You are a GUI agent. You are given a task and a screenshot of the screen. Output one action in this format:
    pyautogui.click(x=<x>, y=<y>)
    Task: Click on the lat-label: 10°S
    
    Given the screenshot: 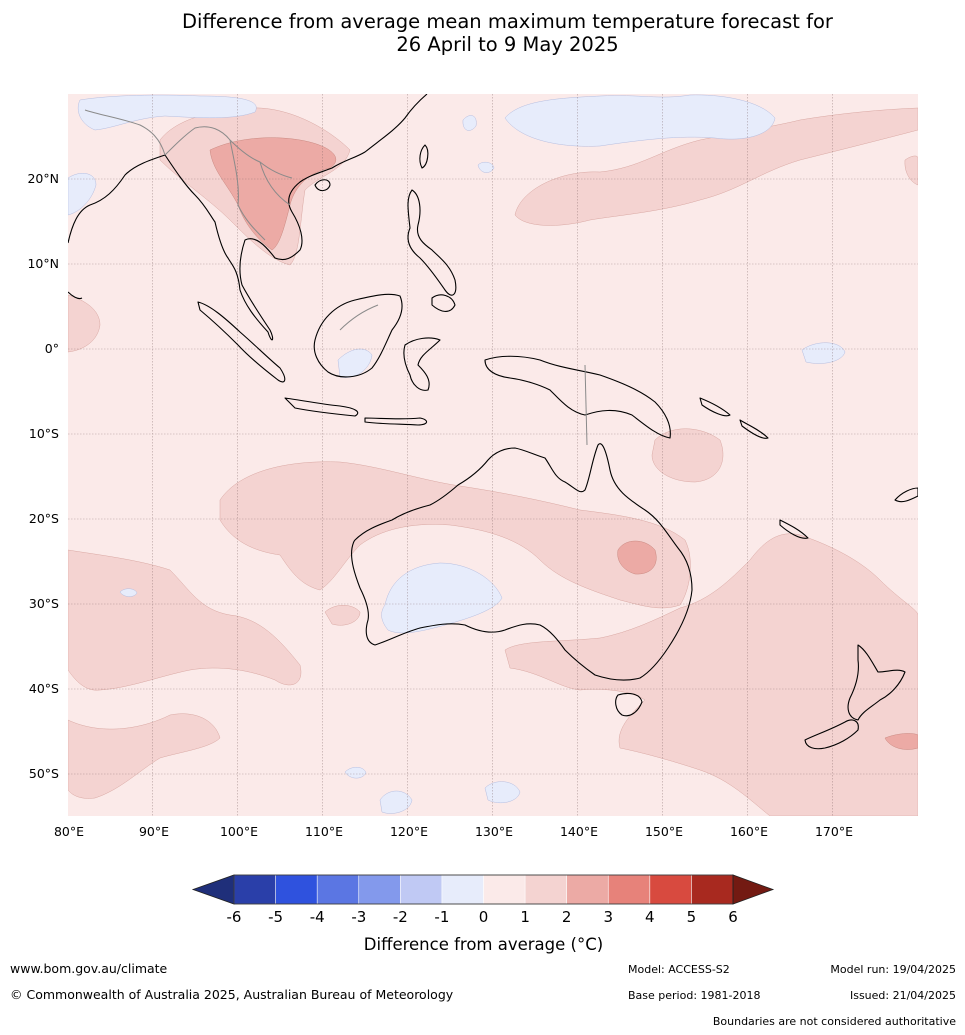 What is the action you would take?
    pyautogui.click(x=44, y=433)
    